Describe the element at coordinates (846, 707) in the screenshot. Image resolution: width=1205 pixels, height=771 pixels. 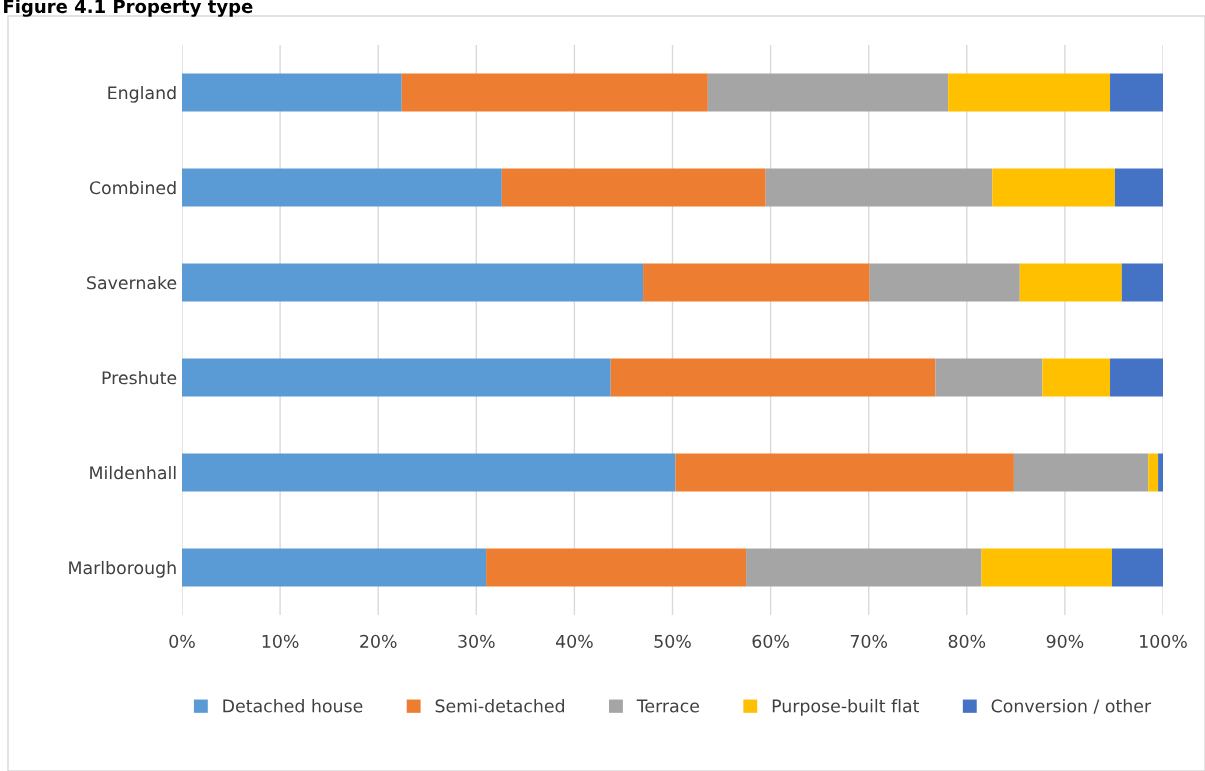
I see `legend-label: Purpose-built flat` at that location.